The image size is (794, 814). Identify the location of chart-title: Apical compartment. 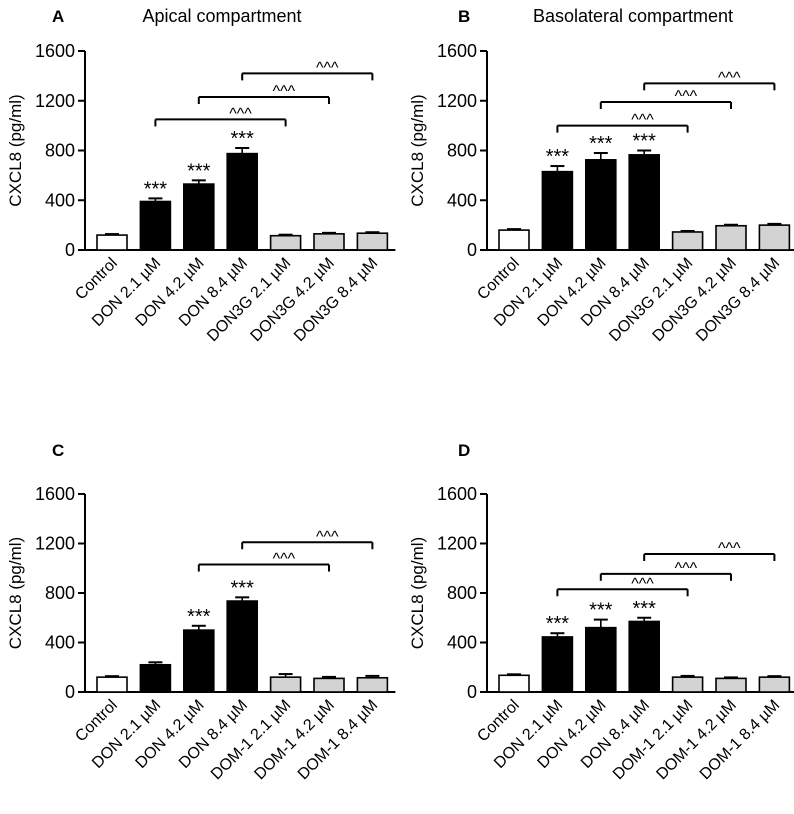
(221, 16).